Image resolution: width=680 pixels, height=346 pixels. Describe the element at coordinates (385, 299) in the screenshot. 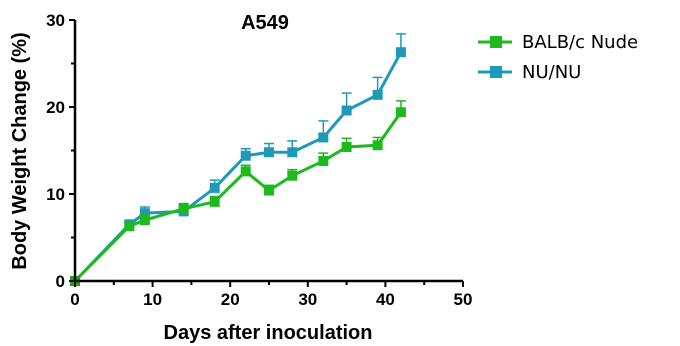

I see `x-tick-label: 40` at that location.